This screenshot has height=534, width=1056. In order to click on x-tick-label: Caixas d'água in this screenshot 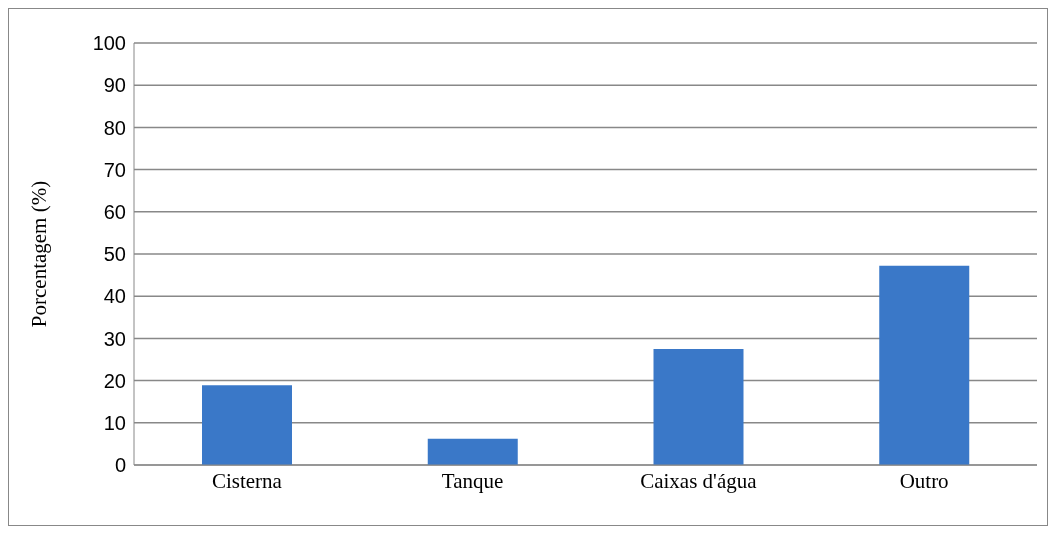, I will do `click(699, 480)`.